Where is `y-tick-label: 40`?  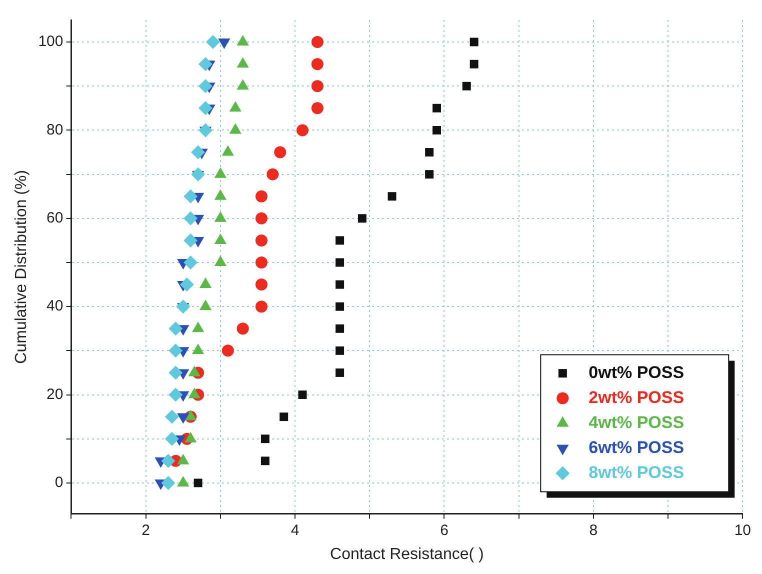 y-tick-label: 40 is located at coordinates (55, 306).